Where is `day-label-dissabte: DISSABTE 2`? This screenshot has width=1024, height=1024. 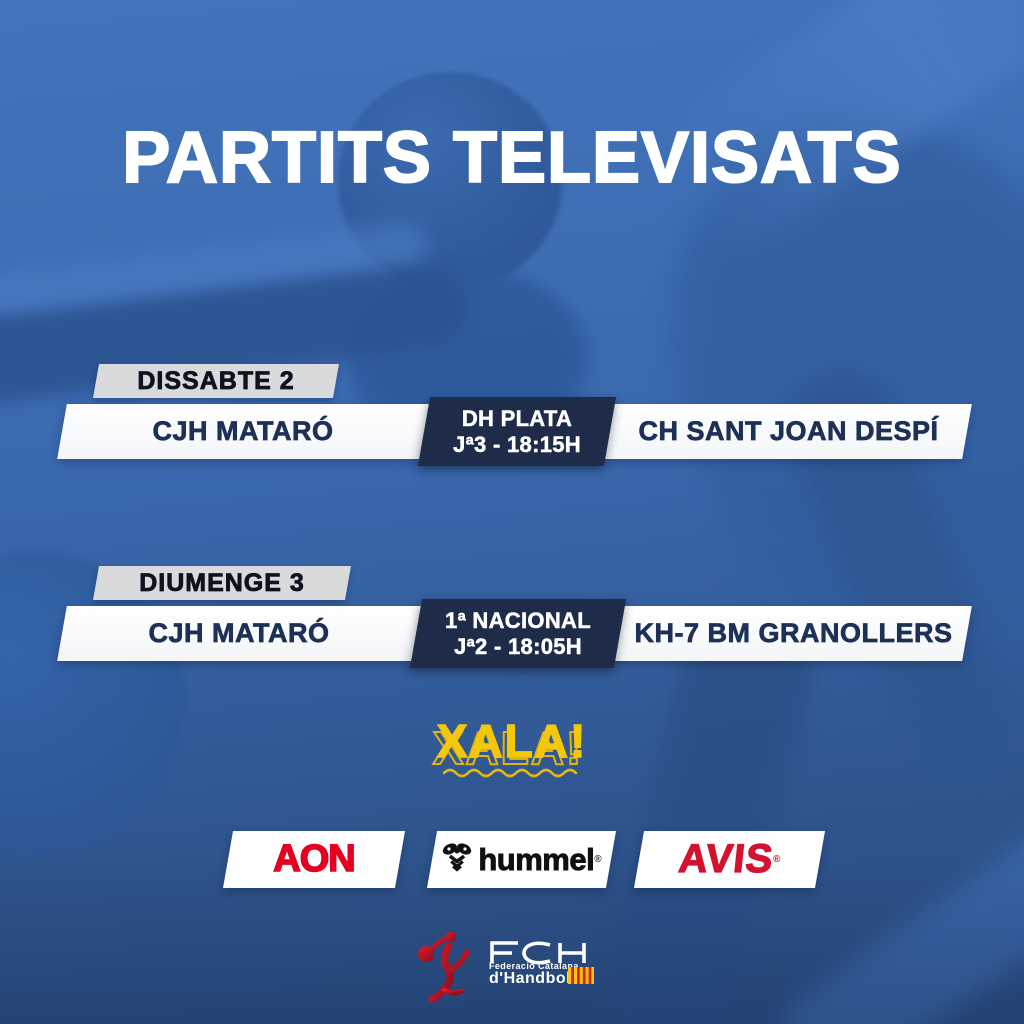 day-label-dissabte: DISSABTE 2 is located at coordinates (216, 381).